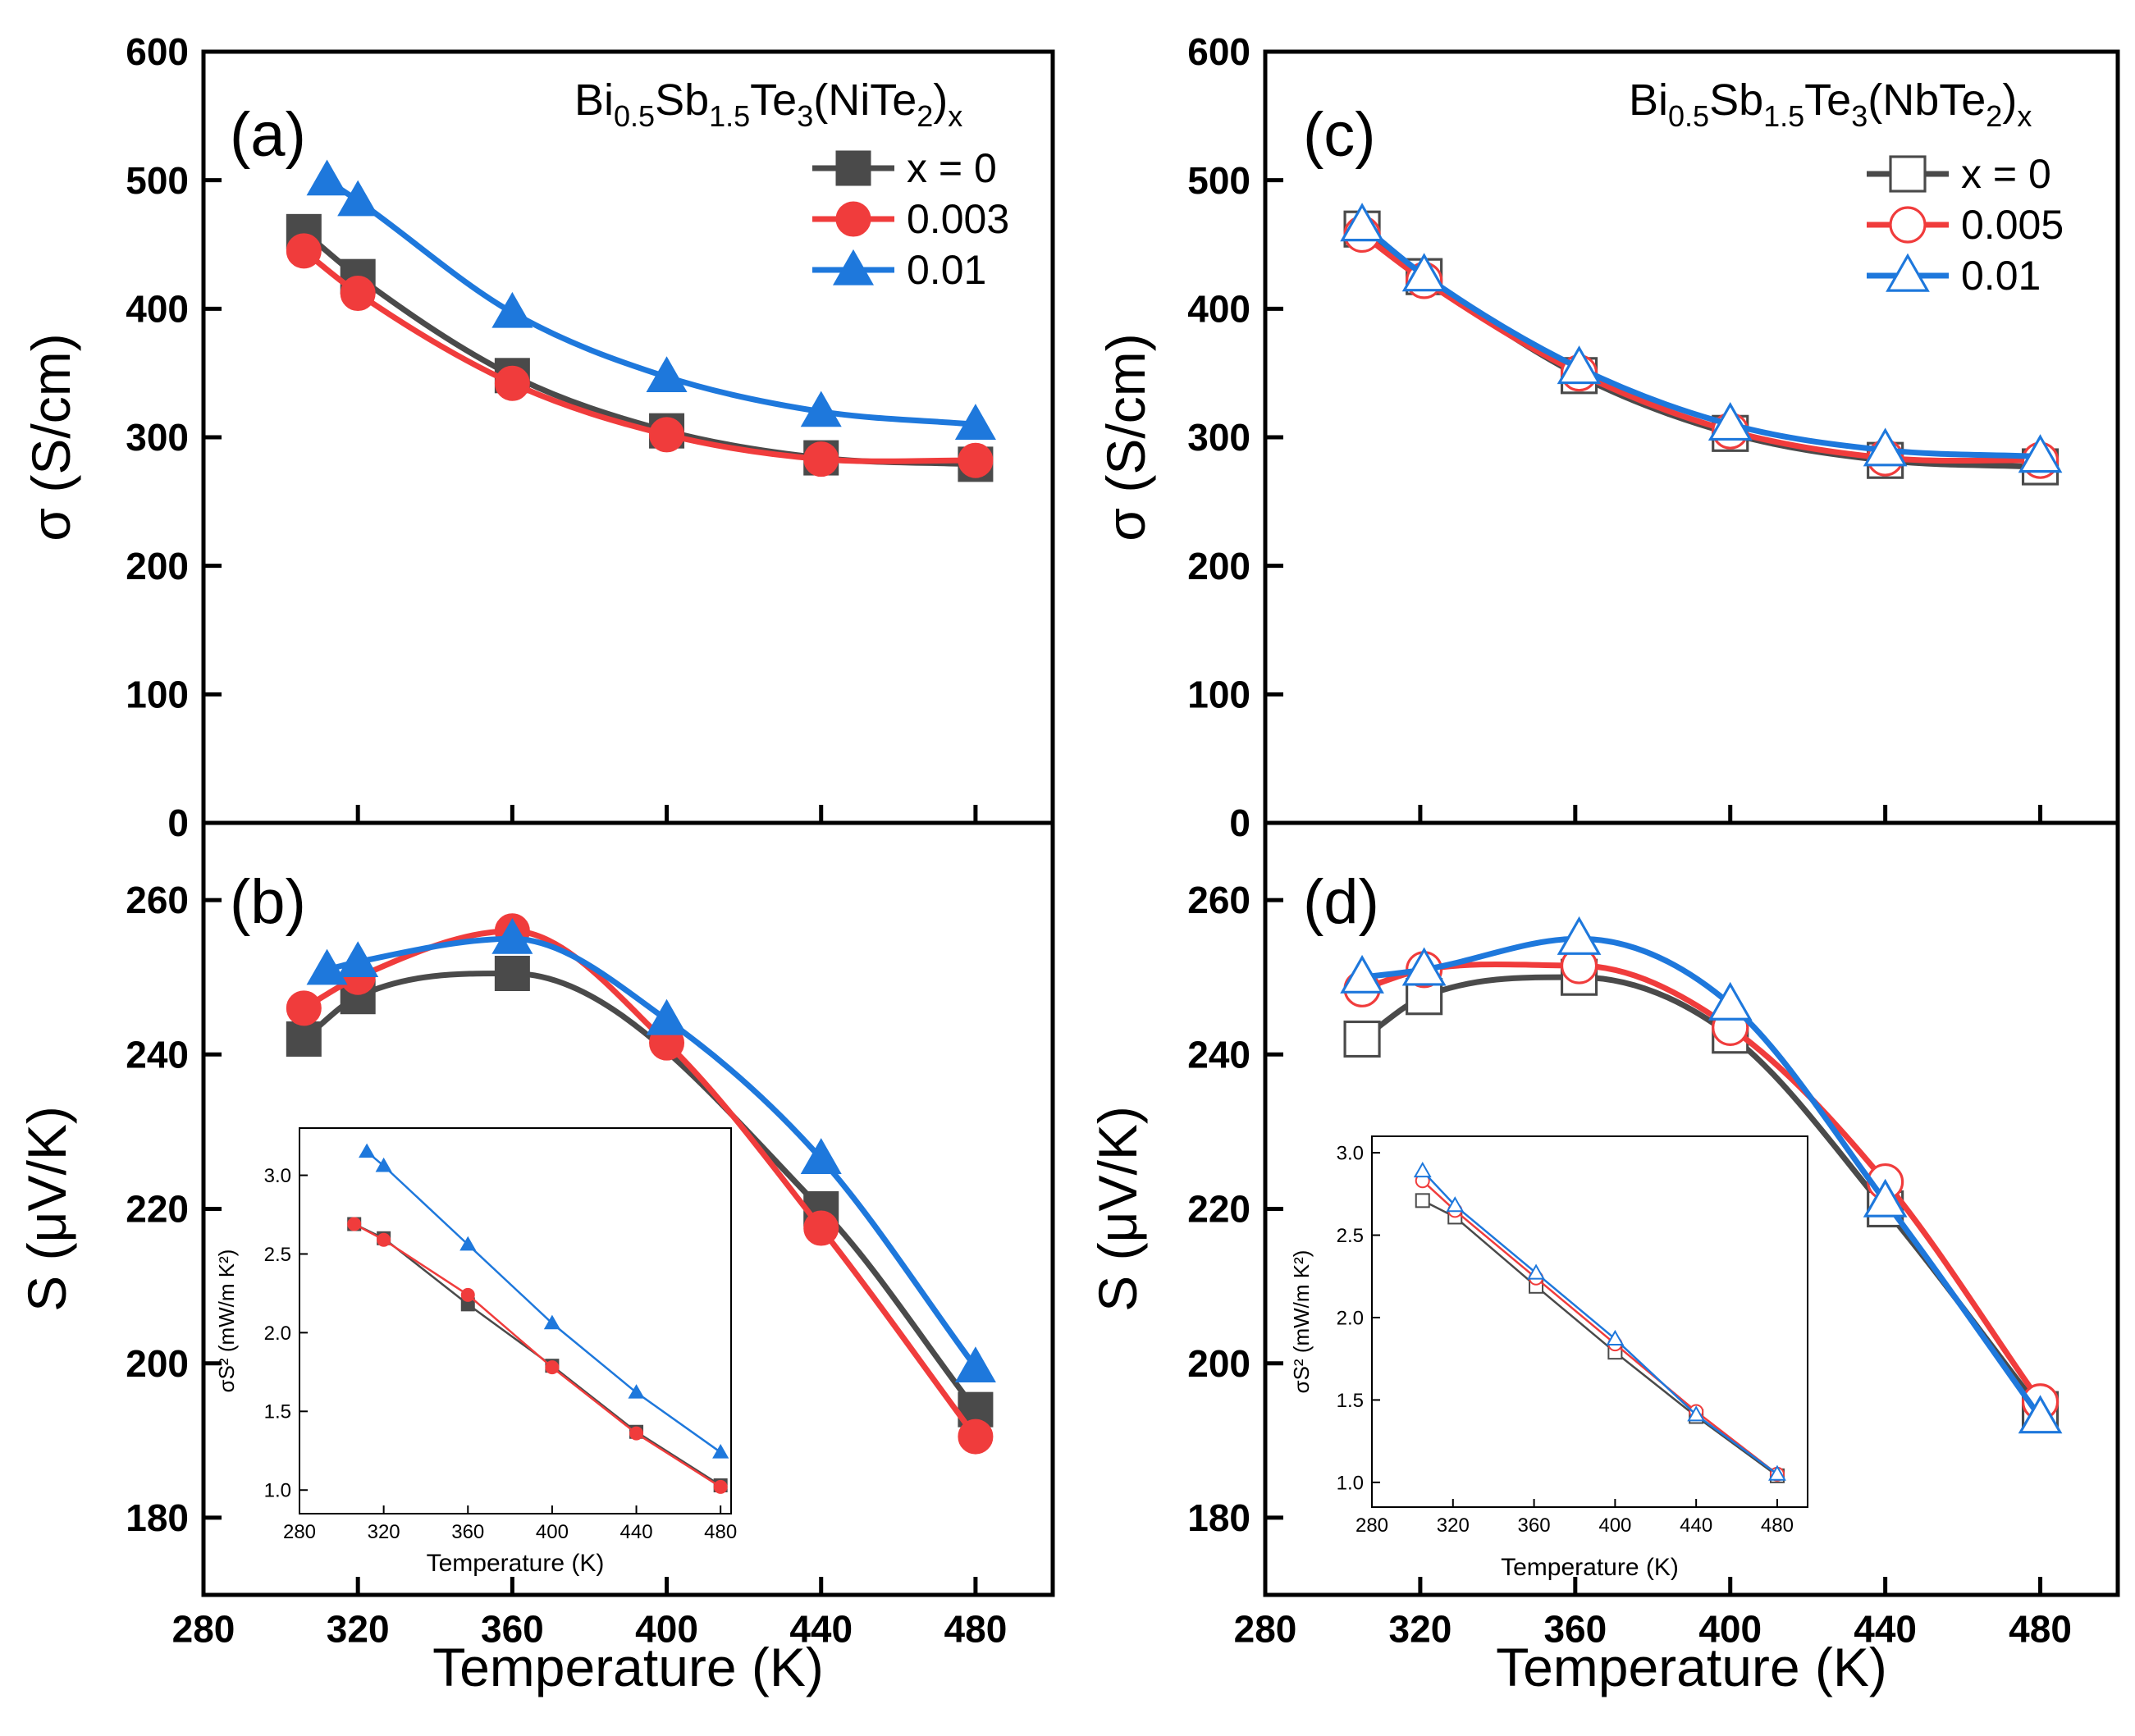 Image resolution: width=2135 pixels, height=1736 pixels. What do you see at coordinates (1696, 1525) in the screenshot?
I see `x-tick-label: 440` at bounding box center [1696, 1525].